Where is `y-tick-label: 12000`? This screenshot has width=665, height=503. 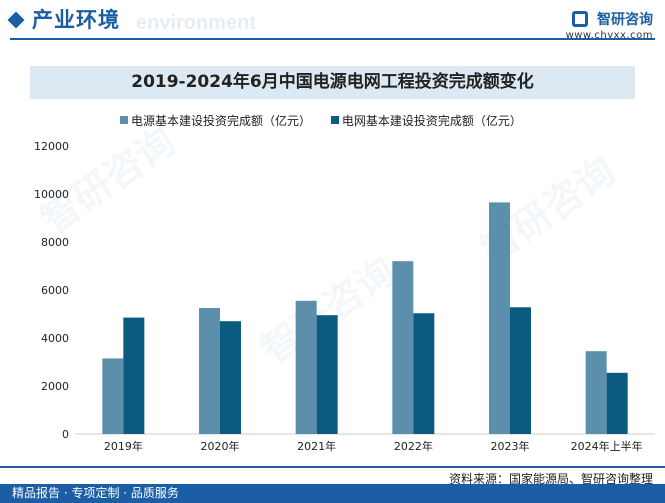
y-tick-label: 12000 is located at coordinates (51, 146).